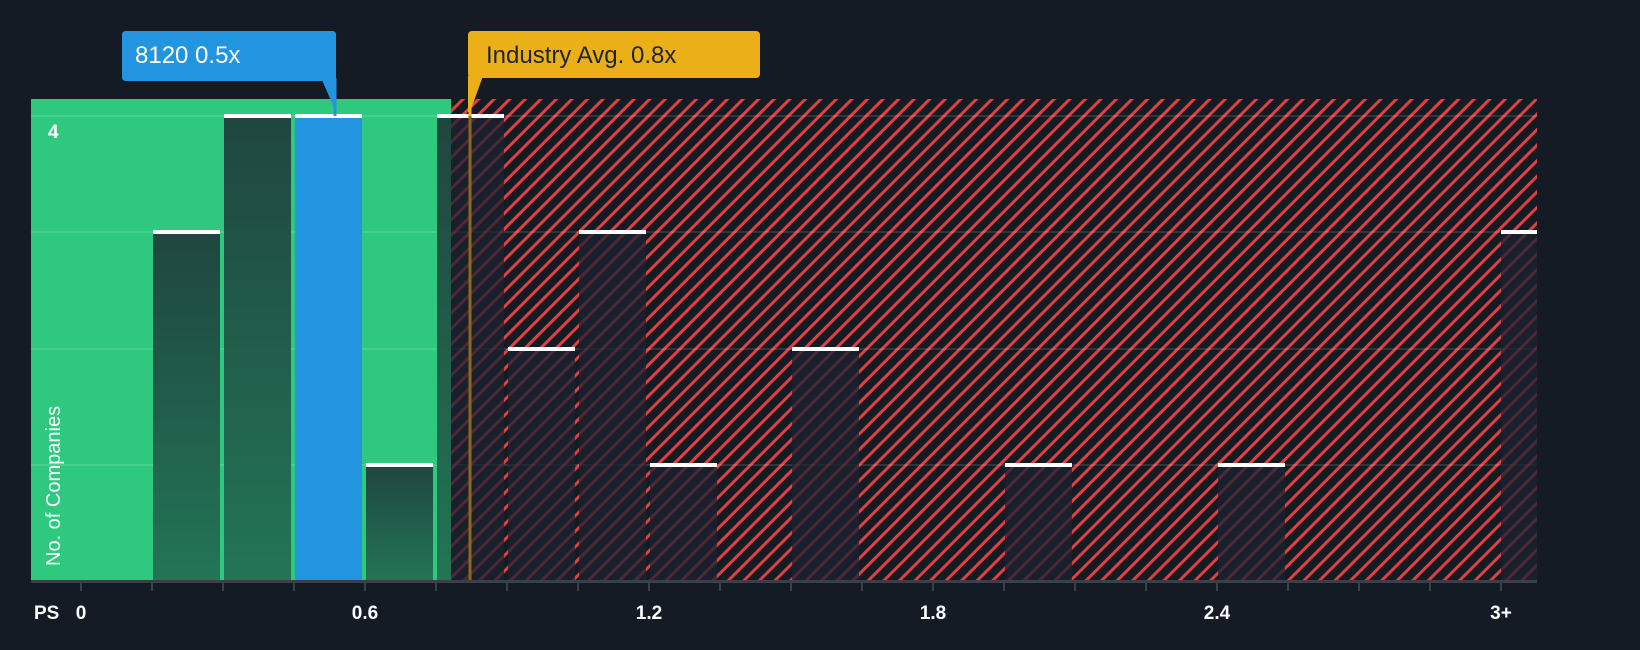  I want to click on industry-average-callout: Industry Avg. 0.8x, so click(614, 71).